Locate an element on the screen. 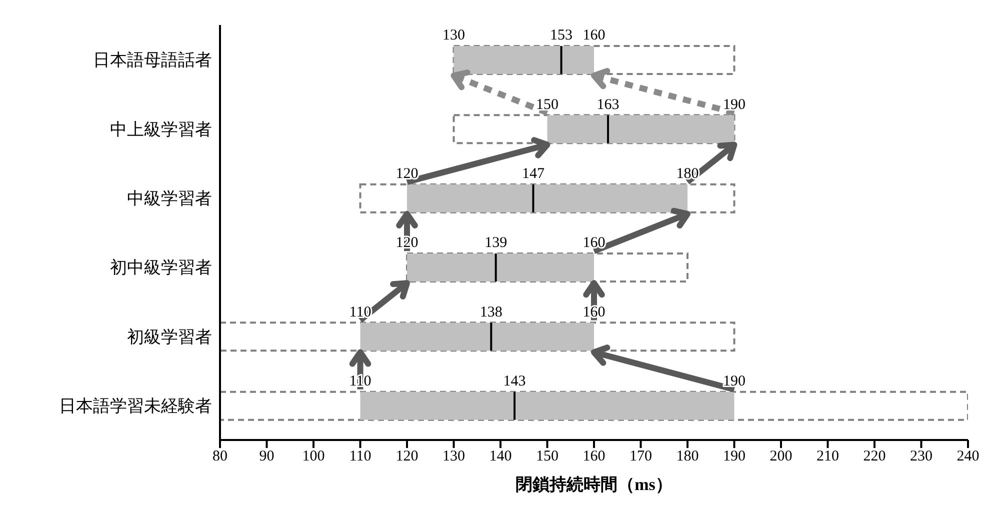 The width and height of the screenshot is (984, 522). x-tick-label: 190 is located at coordinates (734, 456).